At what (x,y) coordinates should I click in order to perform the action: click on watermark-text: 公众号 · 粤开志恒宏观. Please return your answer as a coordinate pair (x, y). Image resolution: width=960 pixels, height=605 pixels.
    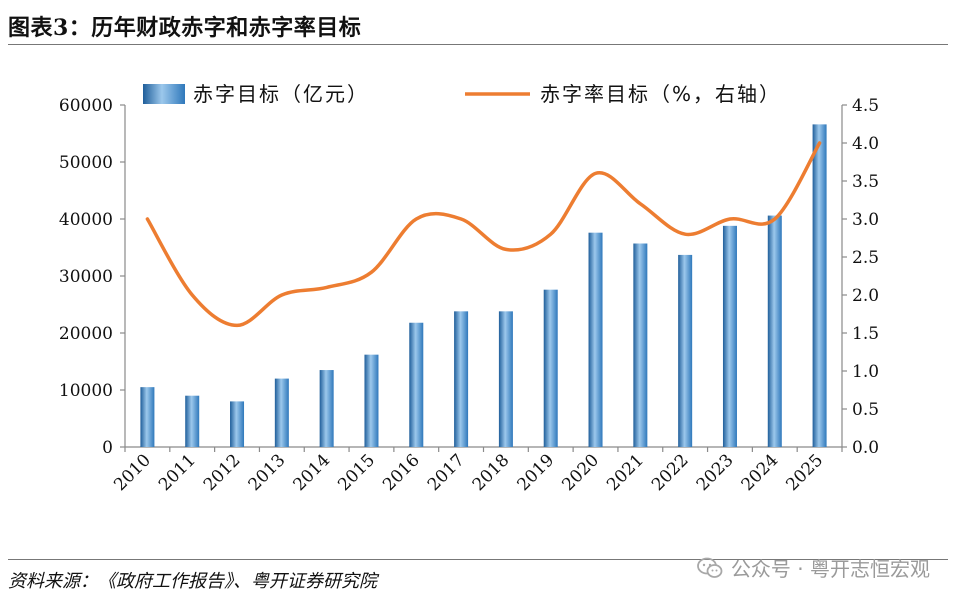
    Looking at the image, I should click on (830, 569).